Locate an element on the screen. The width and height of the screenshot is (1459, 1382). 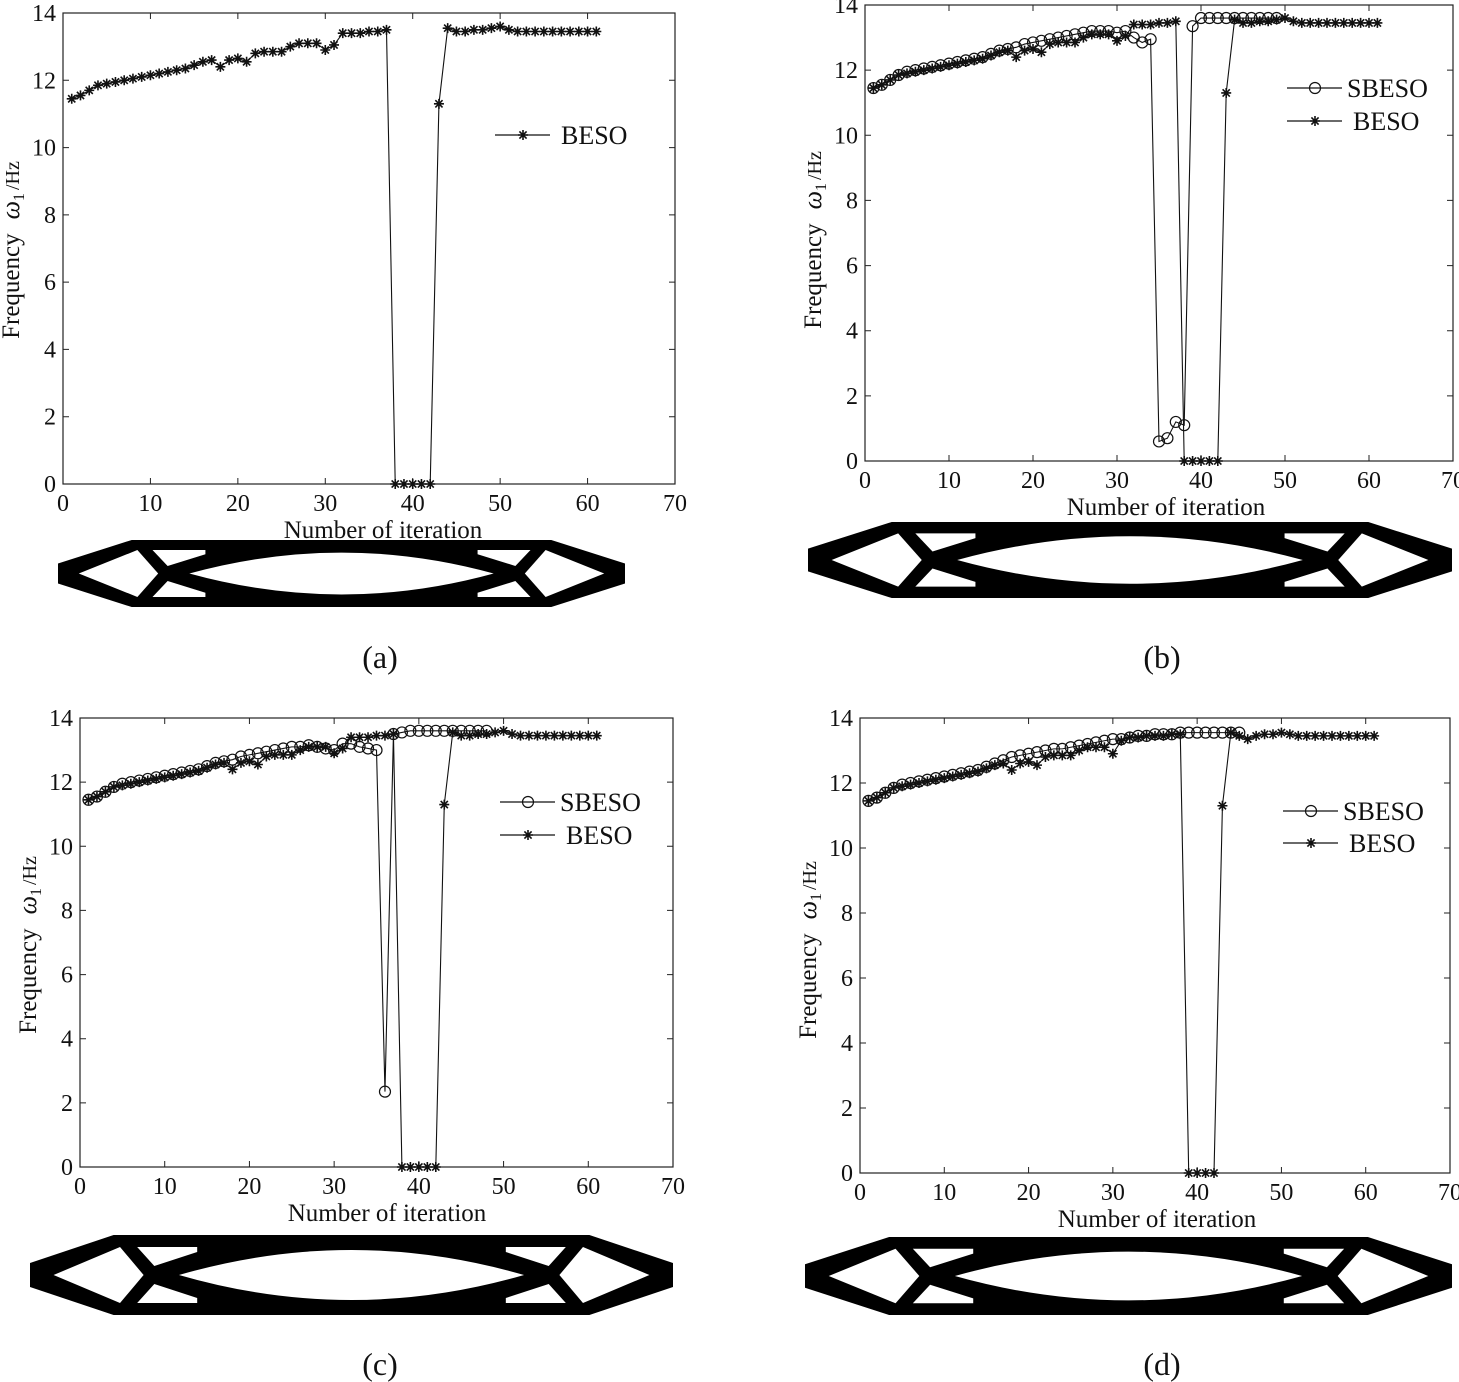
legend-label: BESO is located at coordinates (594, 135).